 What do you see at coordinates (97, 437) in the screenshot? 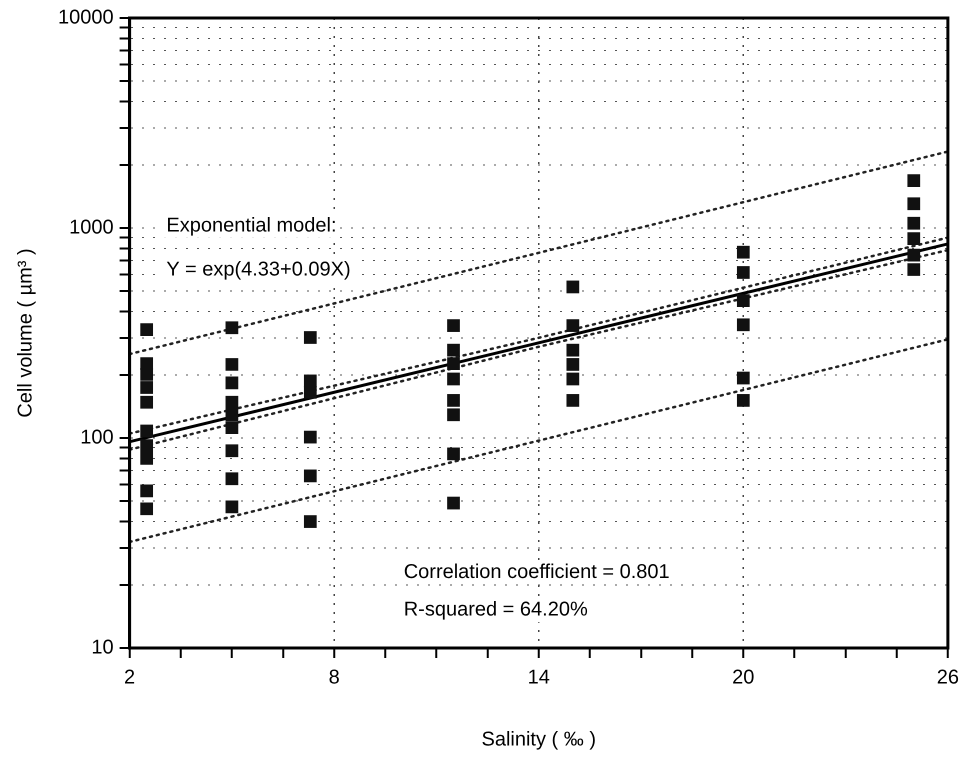
I see `y-tick-label: 100` at bounding box center [97, 437].